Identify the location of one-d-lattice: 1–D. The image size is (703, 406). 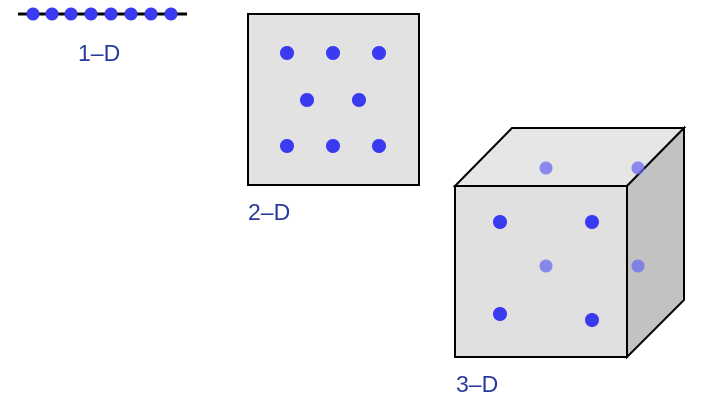
(102, 36).